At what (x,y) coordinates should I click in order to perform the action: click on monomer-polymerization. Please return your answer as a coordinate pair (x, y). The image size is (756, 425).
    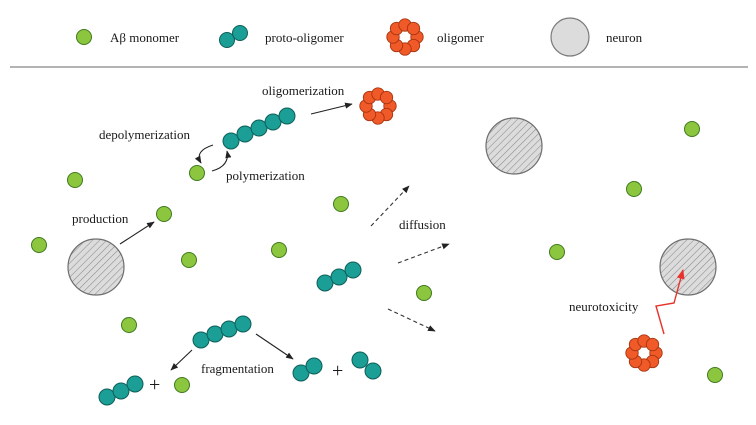
    Looking at the image, I should click on (197, 173).